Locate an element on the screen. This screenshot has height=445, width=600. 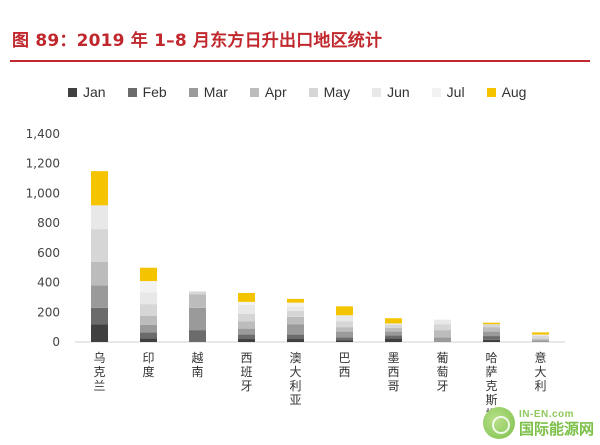
watermark-name: 国际能源网 is located at coordinates (556, 428).